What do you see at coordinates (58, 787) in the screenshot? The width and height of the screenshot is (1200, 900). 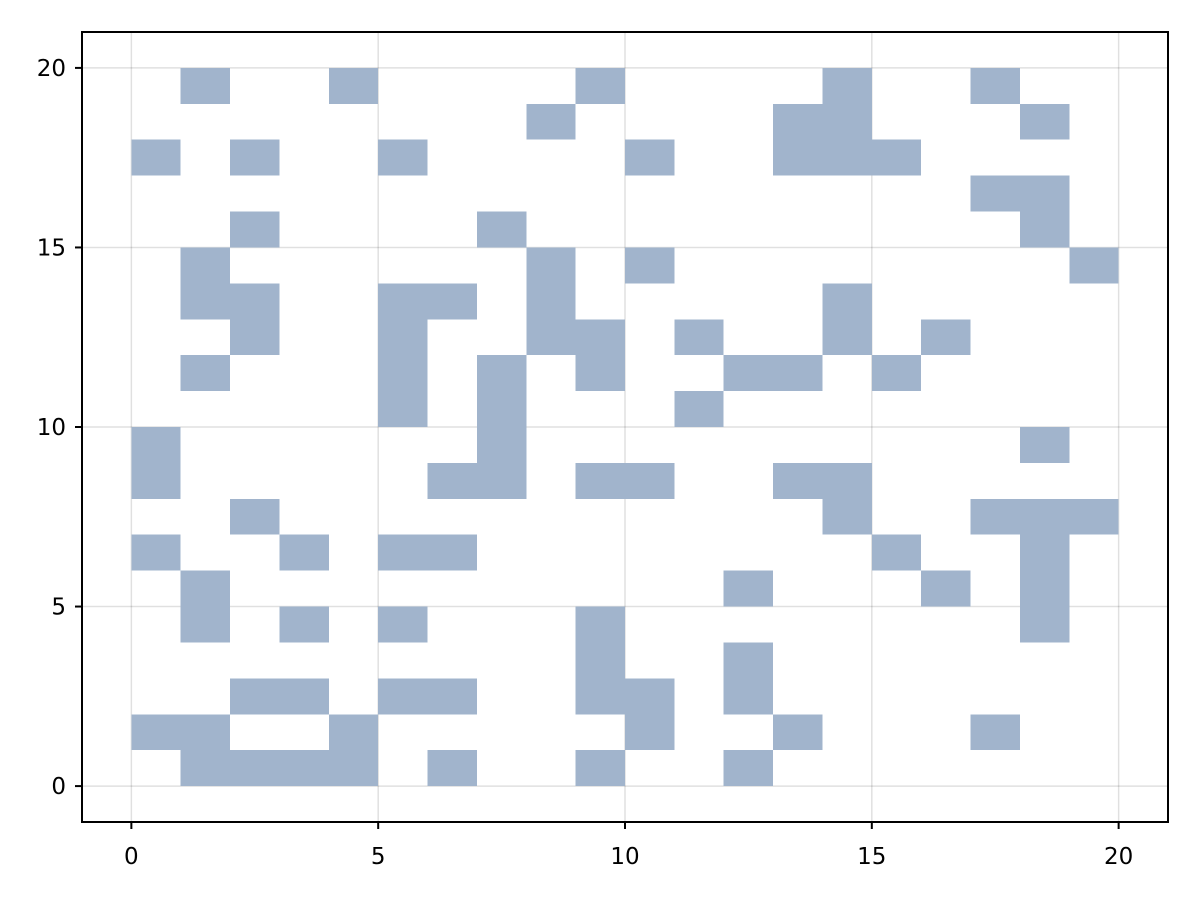 I see `y-tick-label: 0` at bounding box center [58, 787].